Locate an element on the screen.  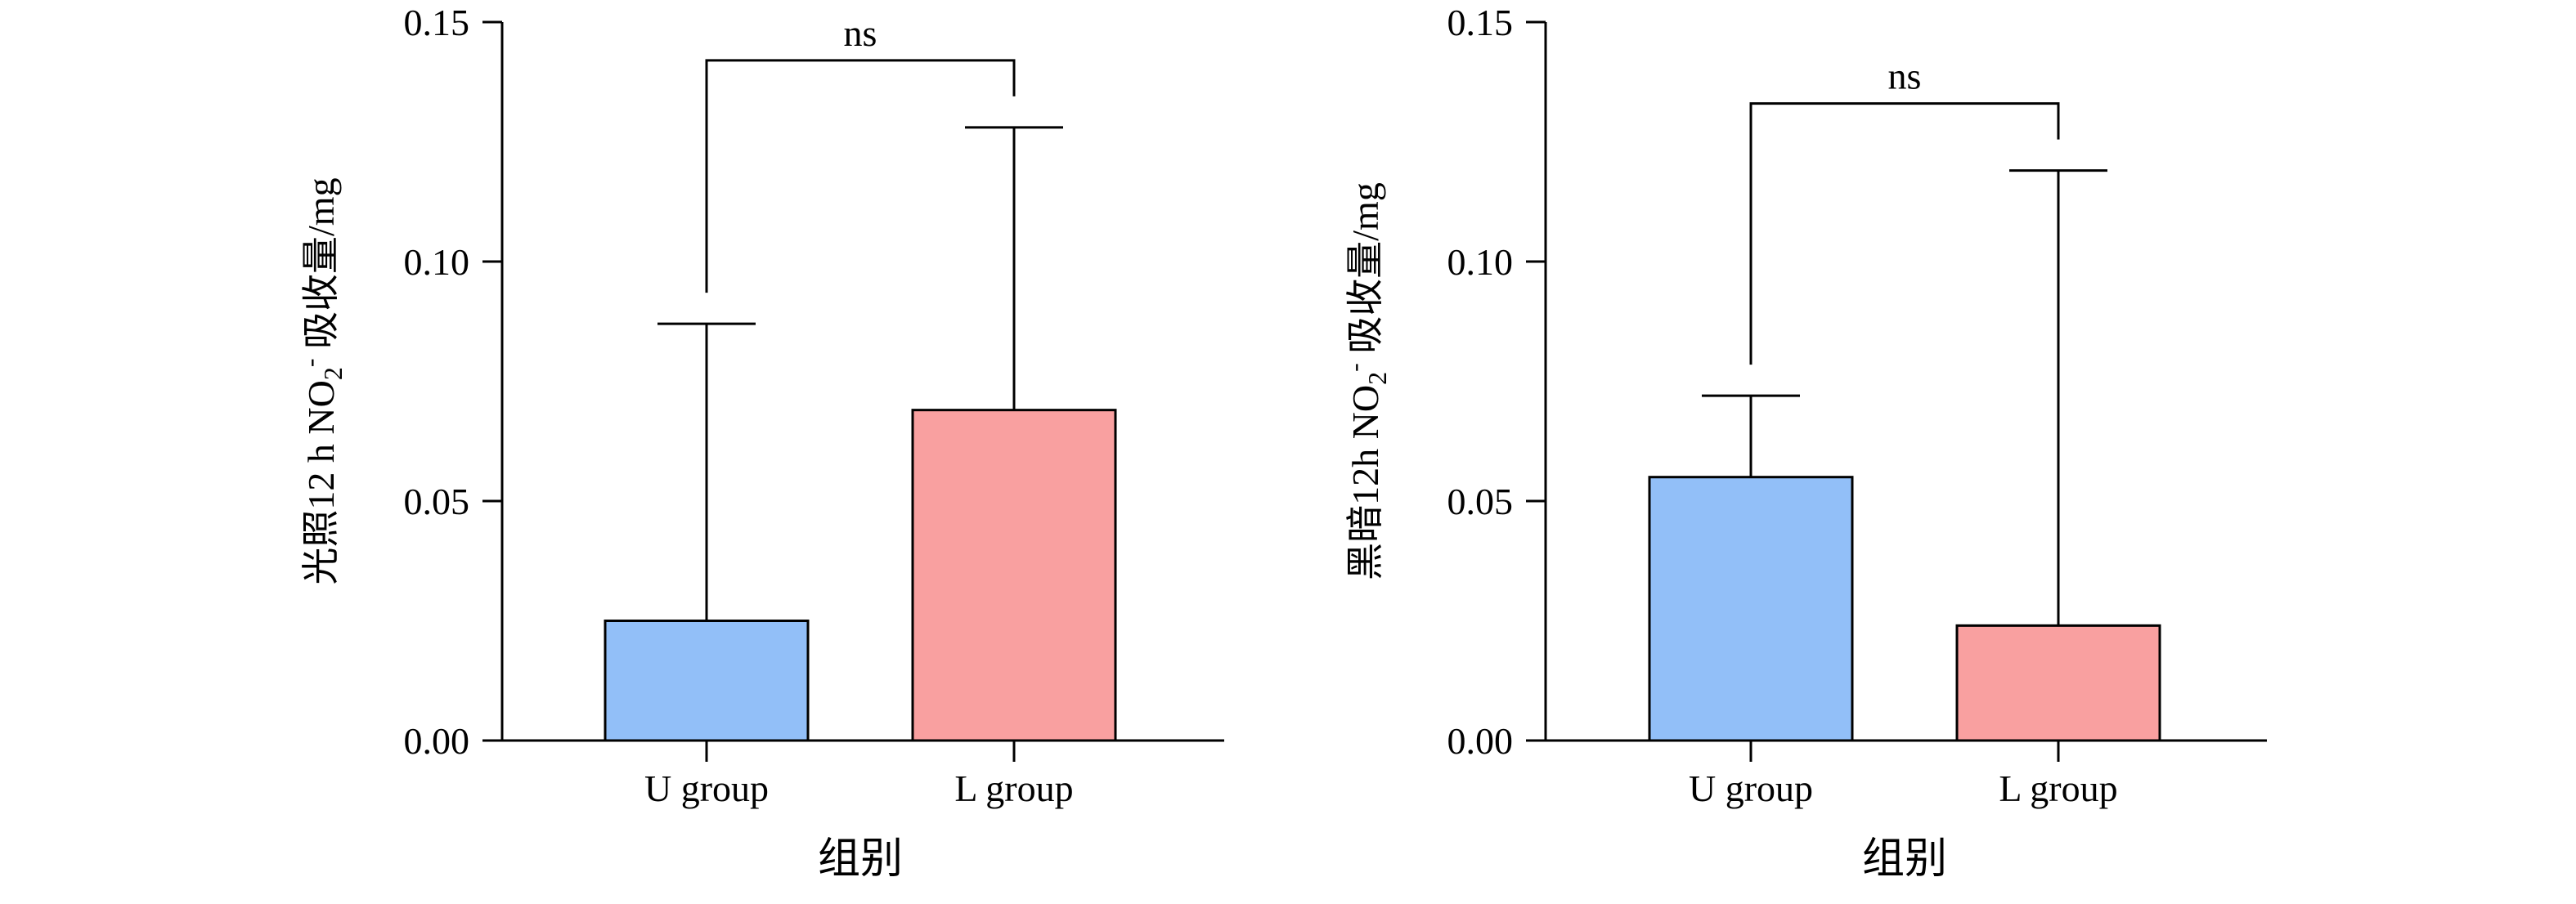
y-axis-label: 黑暗12h NO2- 吸收量/mg is located at coordinates (1366, 381).